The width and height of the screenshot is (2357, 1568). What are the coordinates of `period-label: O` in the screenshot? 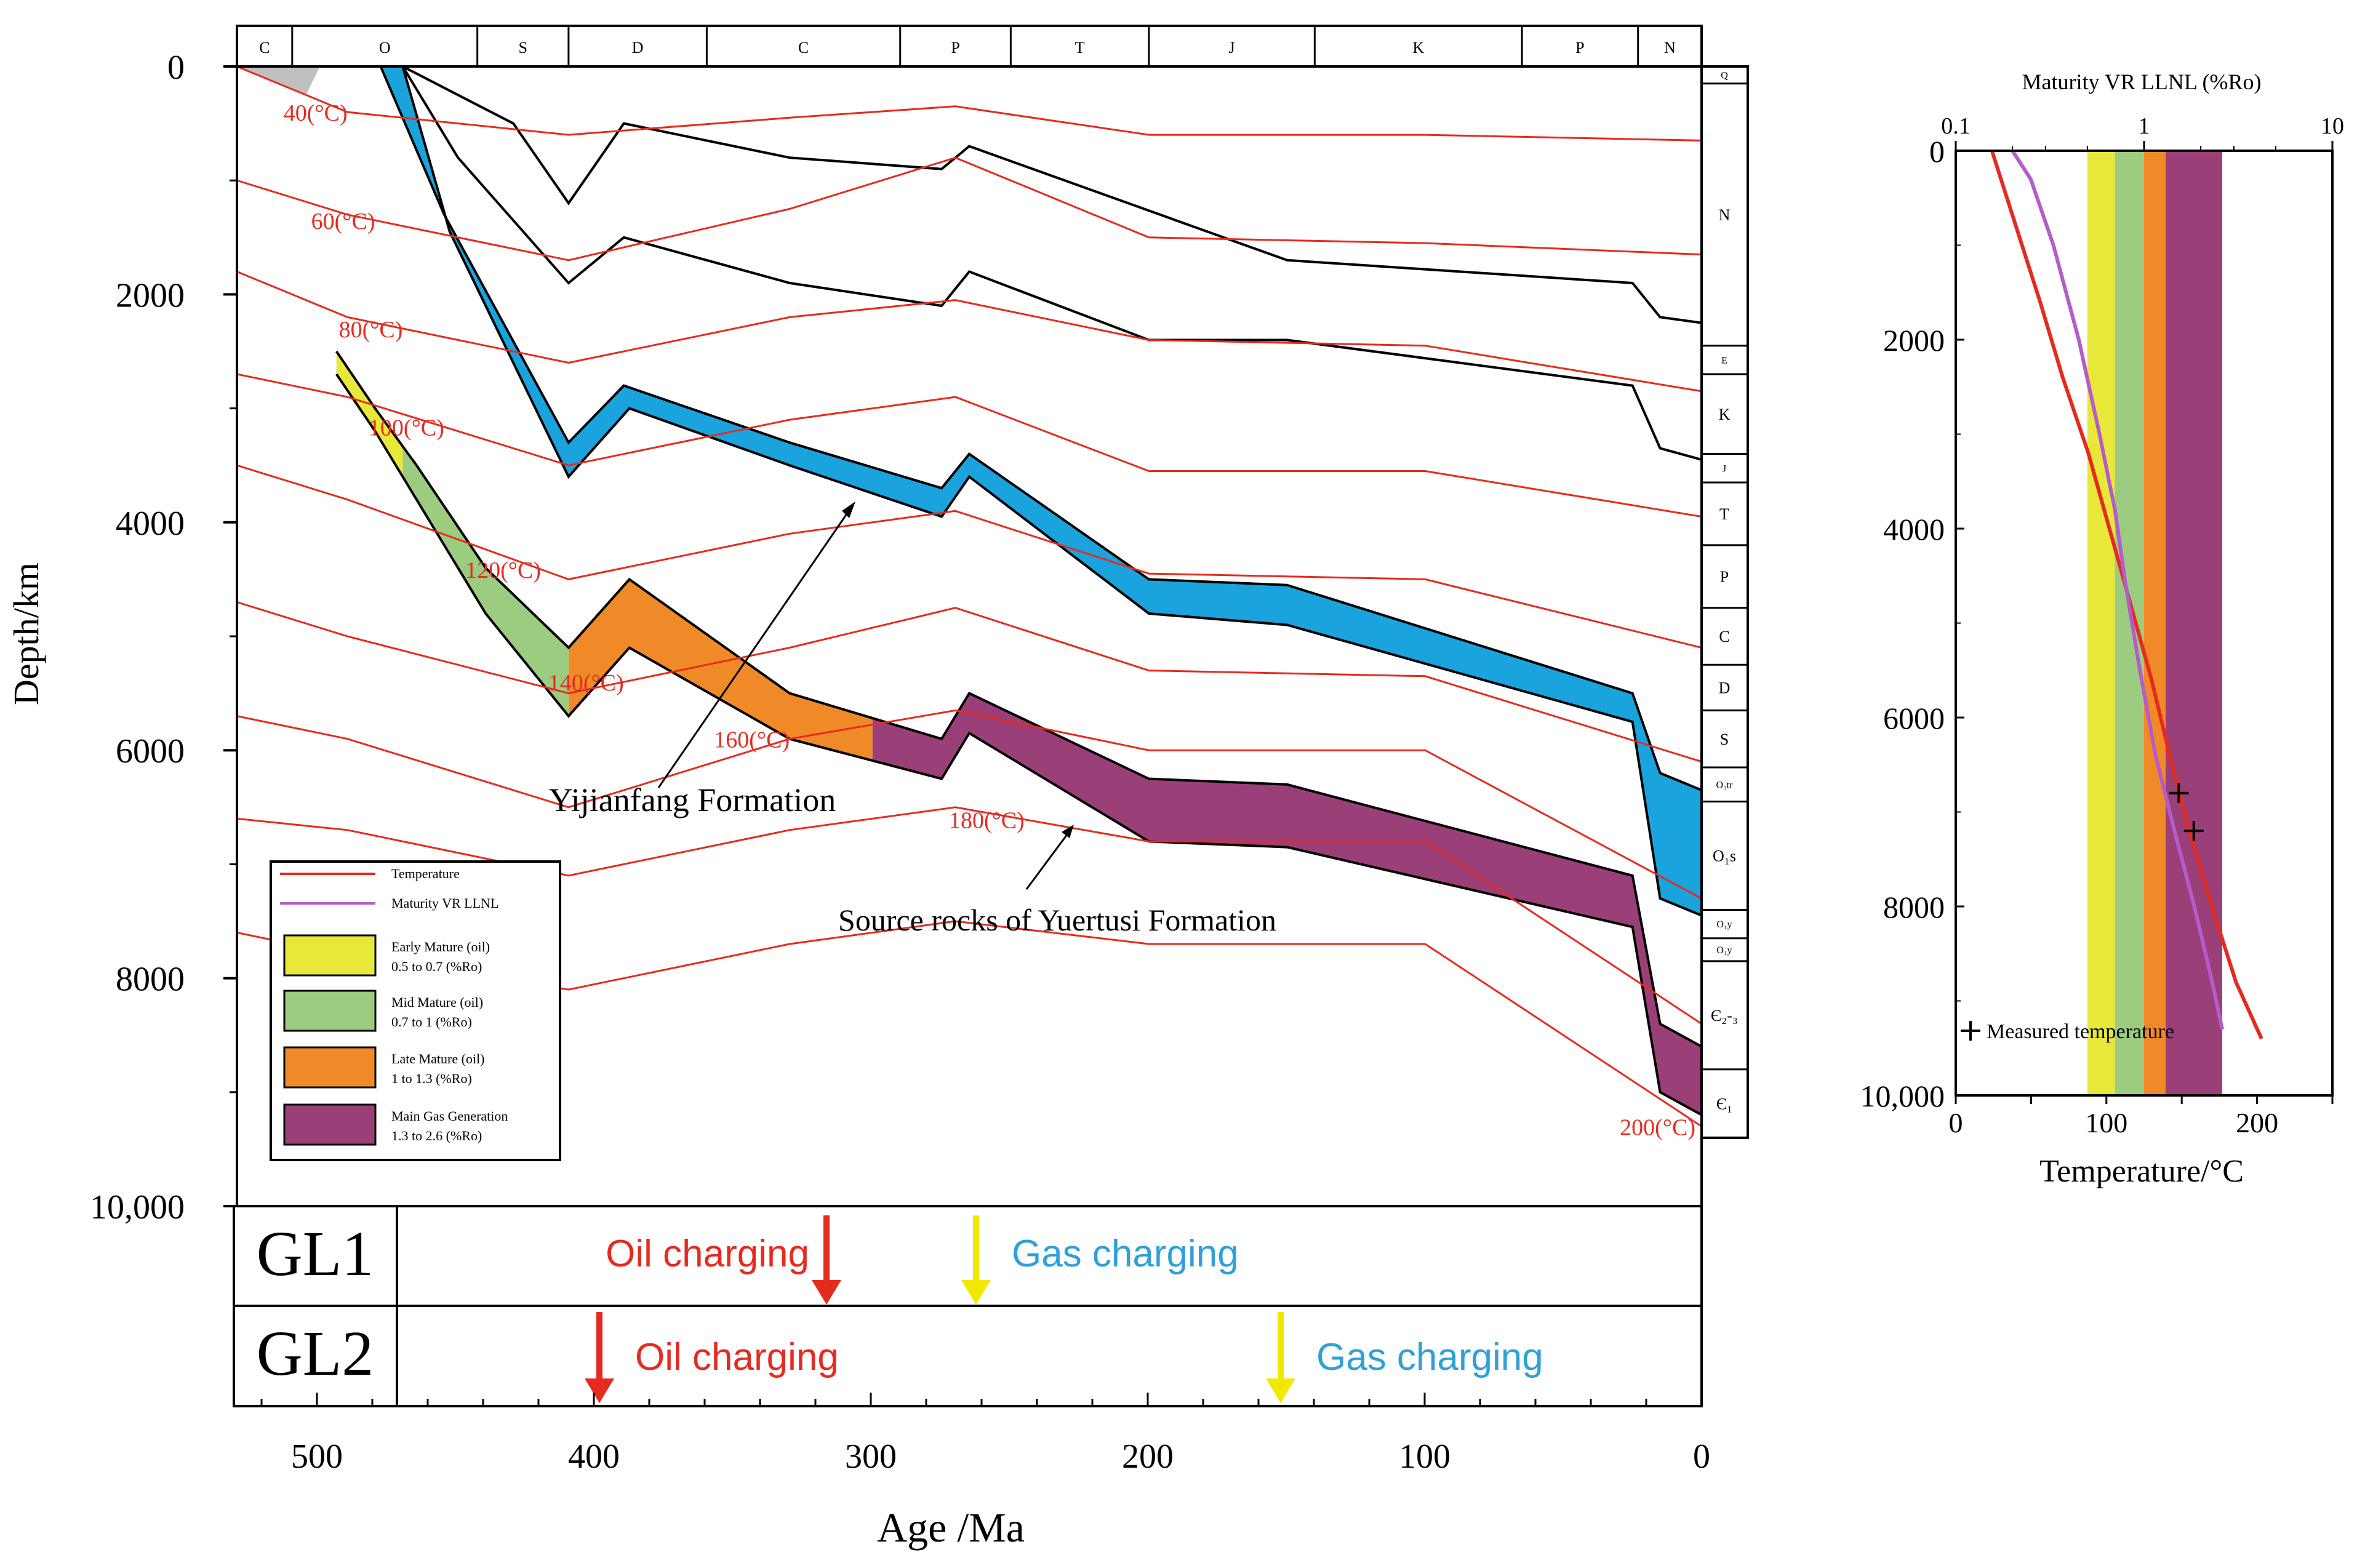 It's located at (385, 48).